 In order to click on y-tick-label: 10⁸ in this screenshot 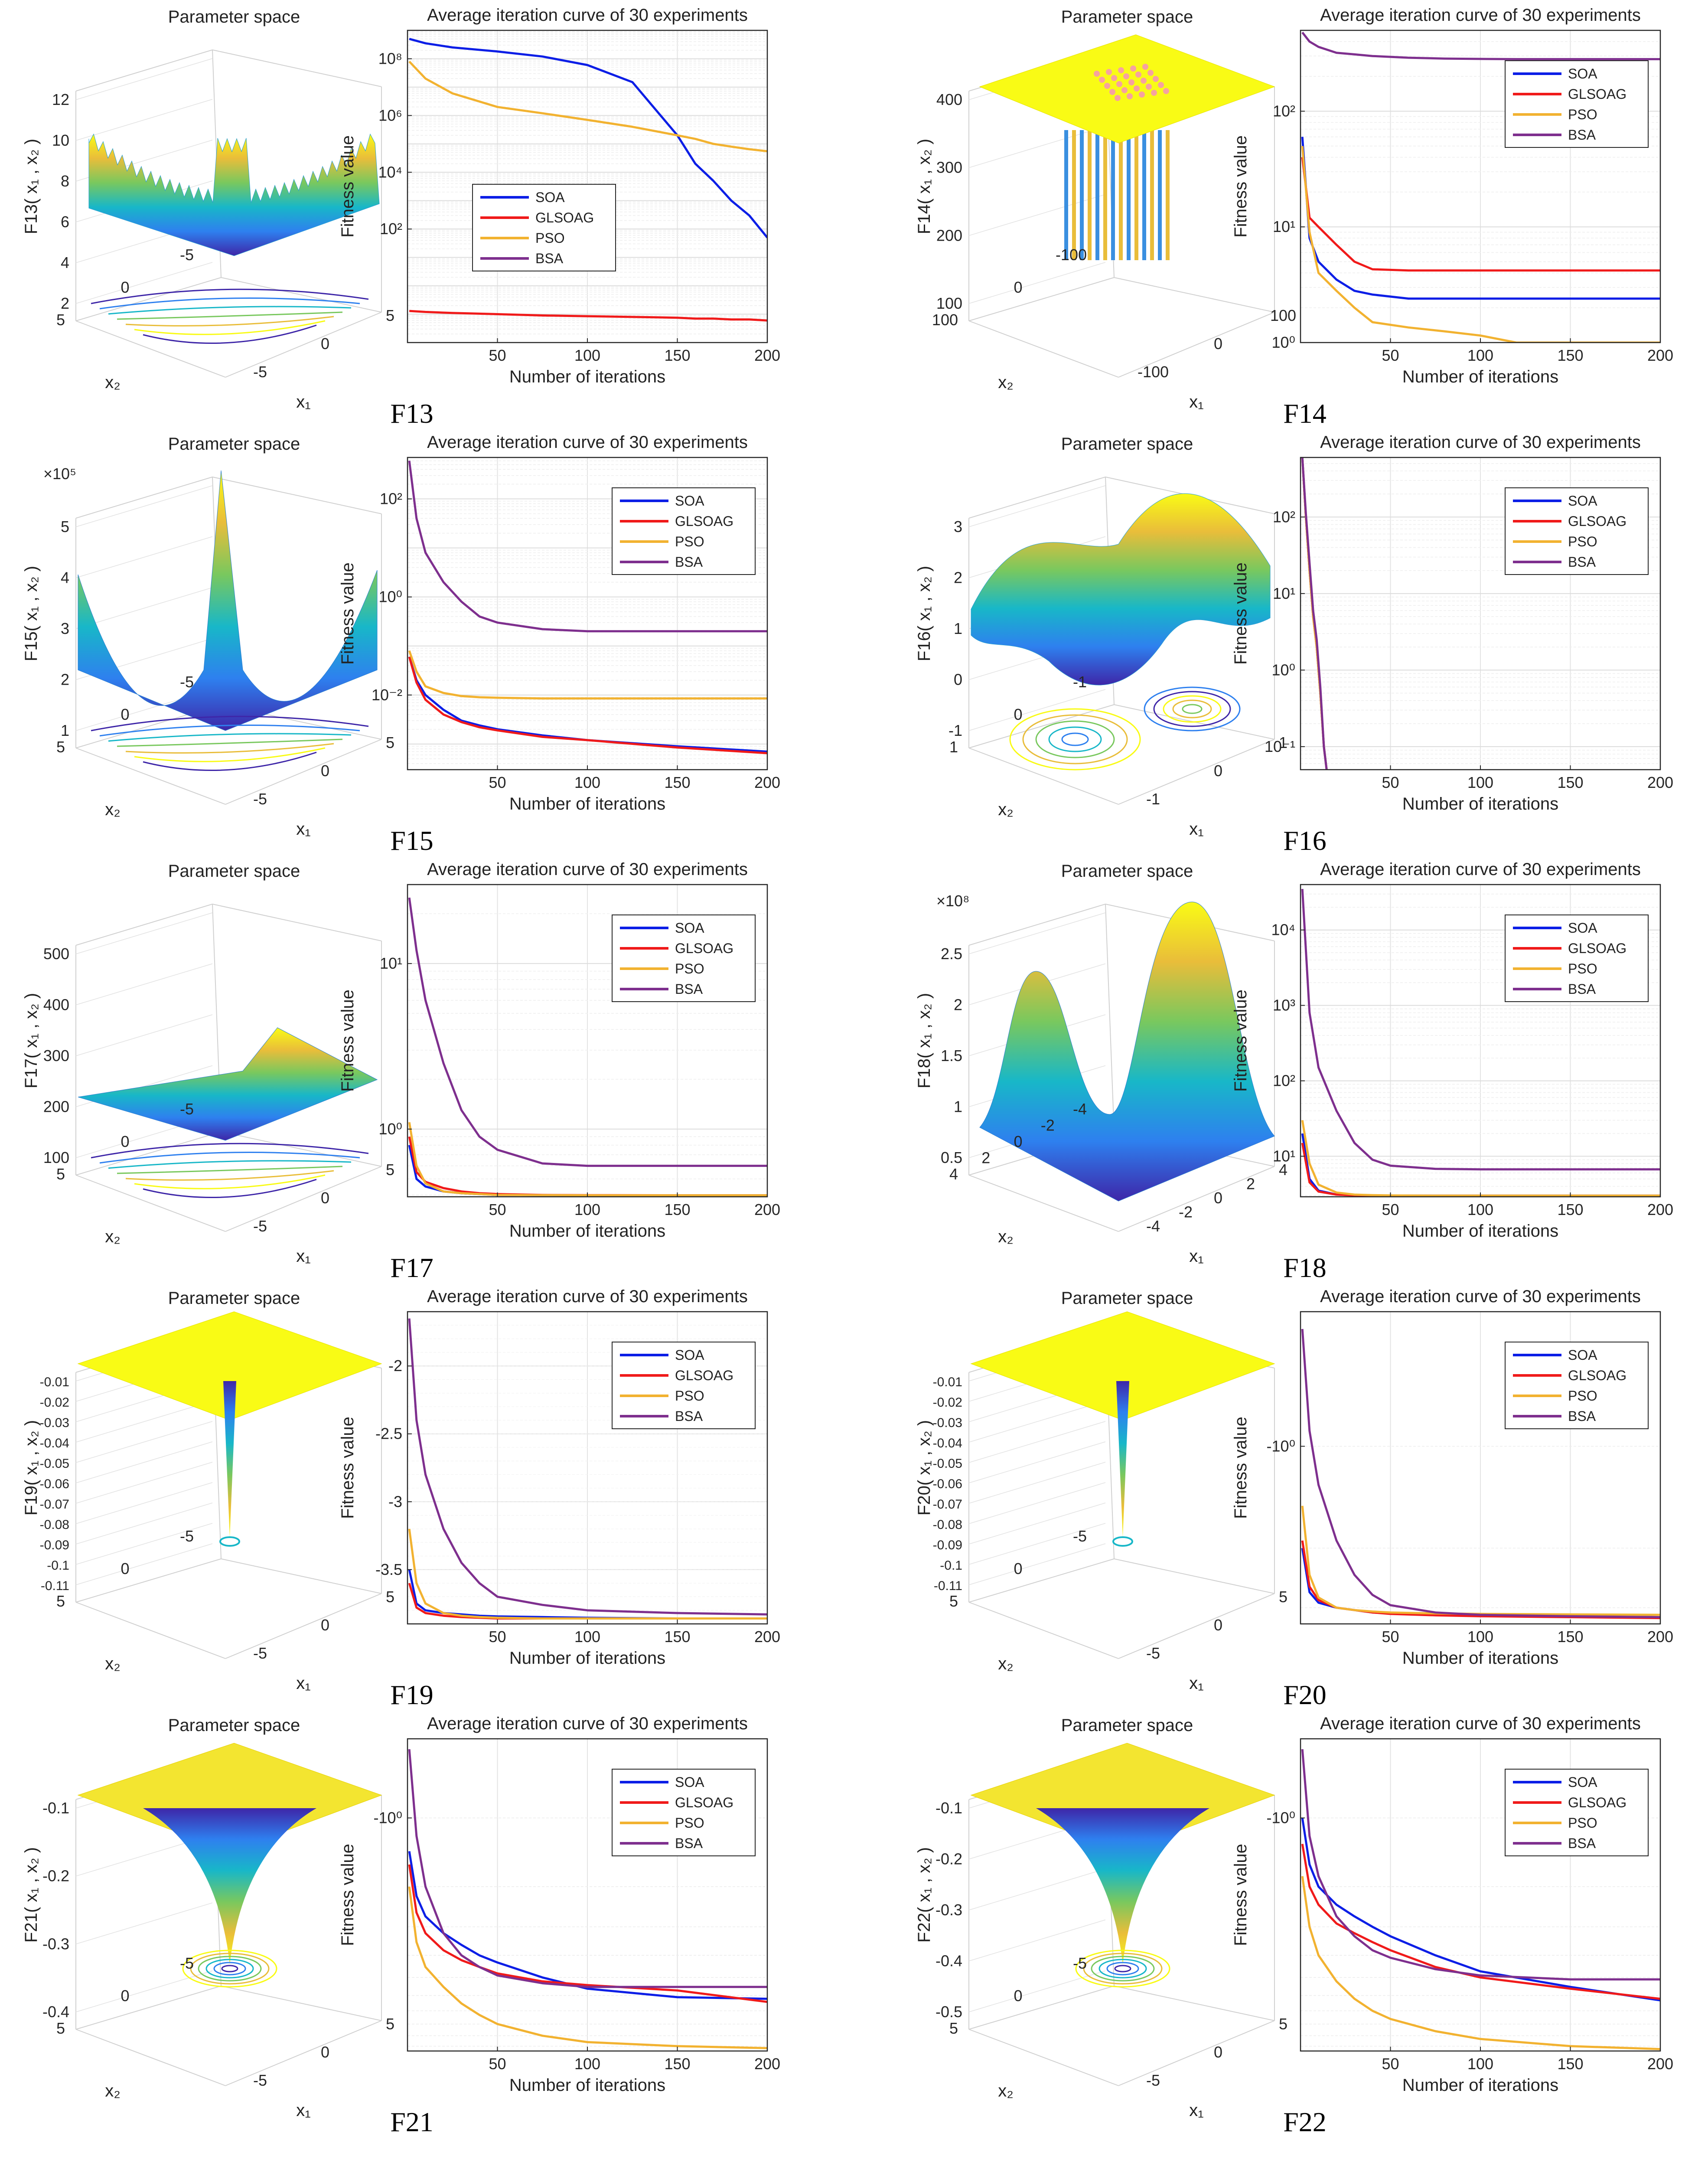, I will do `click(390, 58)`.